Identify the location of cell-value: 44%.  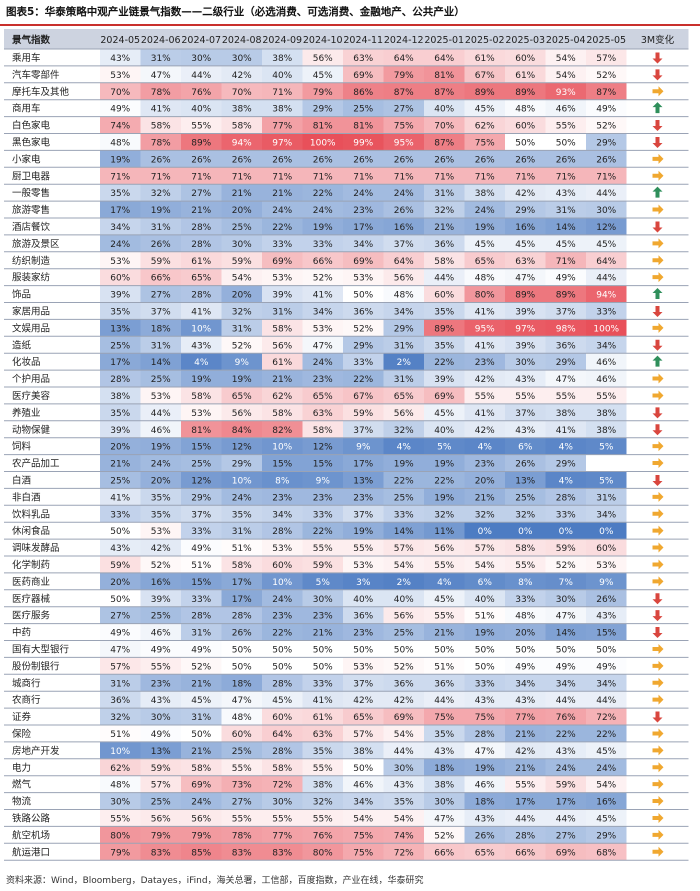
(566, 701).